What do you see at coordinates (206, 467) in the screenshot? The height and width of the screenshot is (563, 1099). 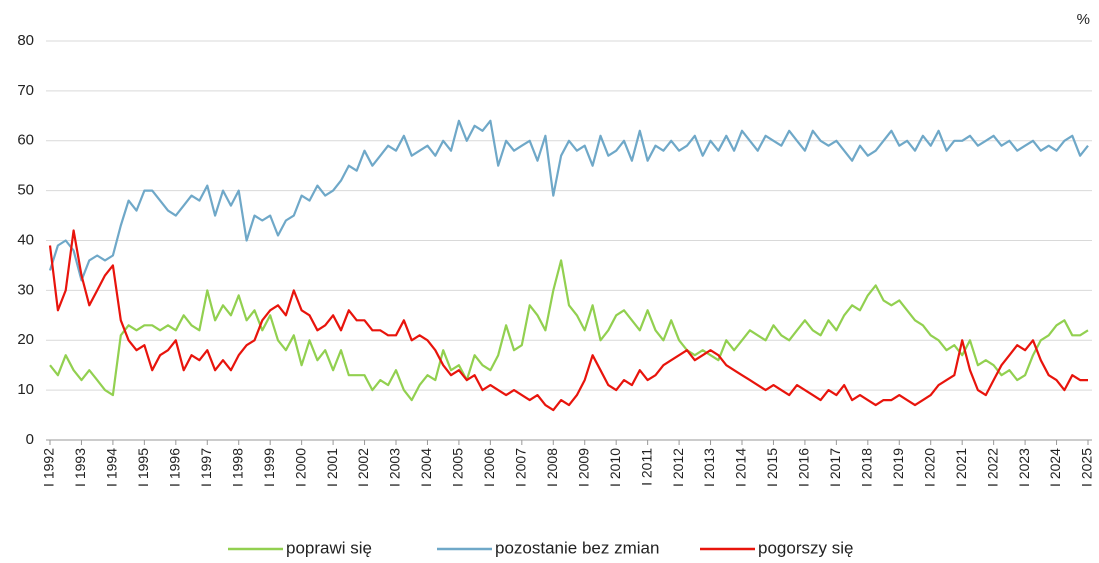 I see `x-tick-label: I 1997` at bounding box center [206, 467].